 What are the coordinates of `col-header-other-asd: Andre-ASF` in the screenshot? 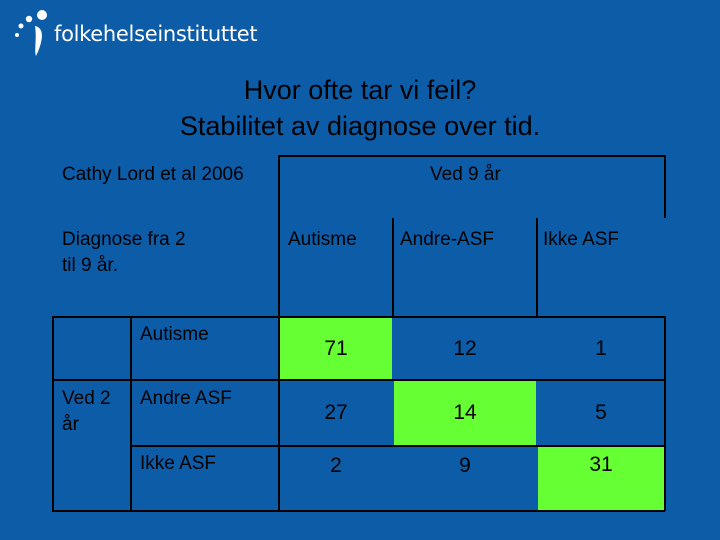 It's located at (447, 239).